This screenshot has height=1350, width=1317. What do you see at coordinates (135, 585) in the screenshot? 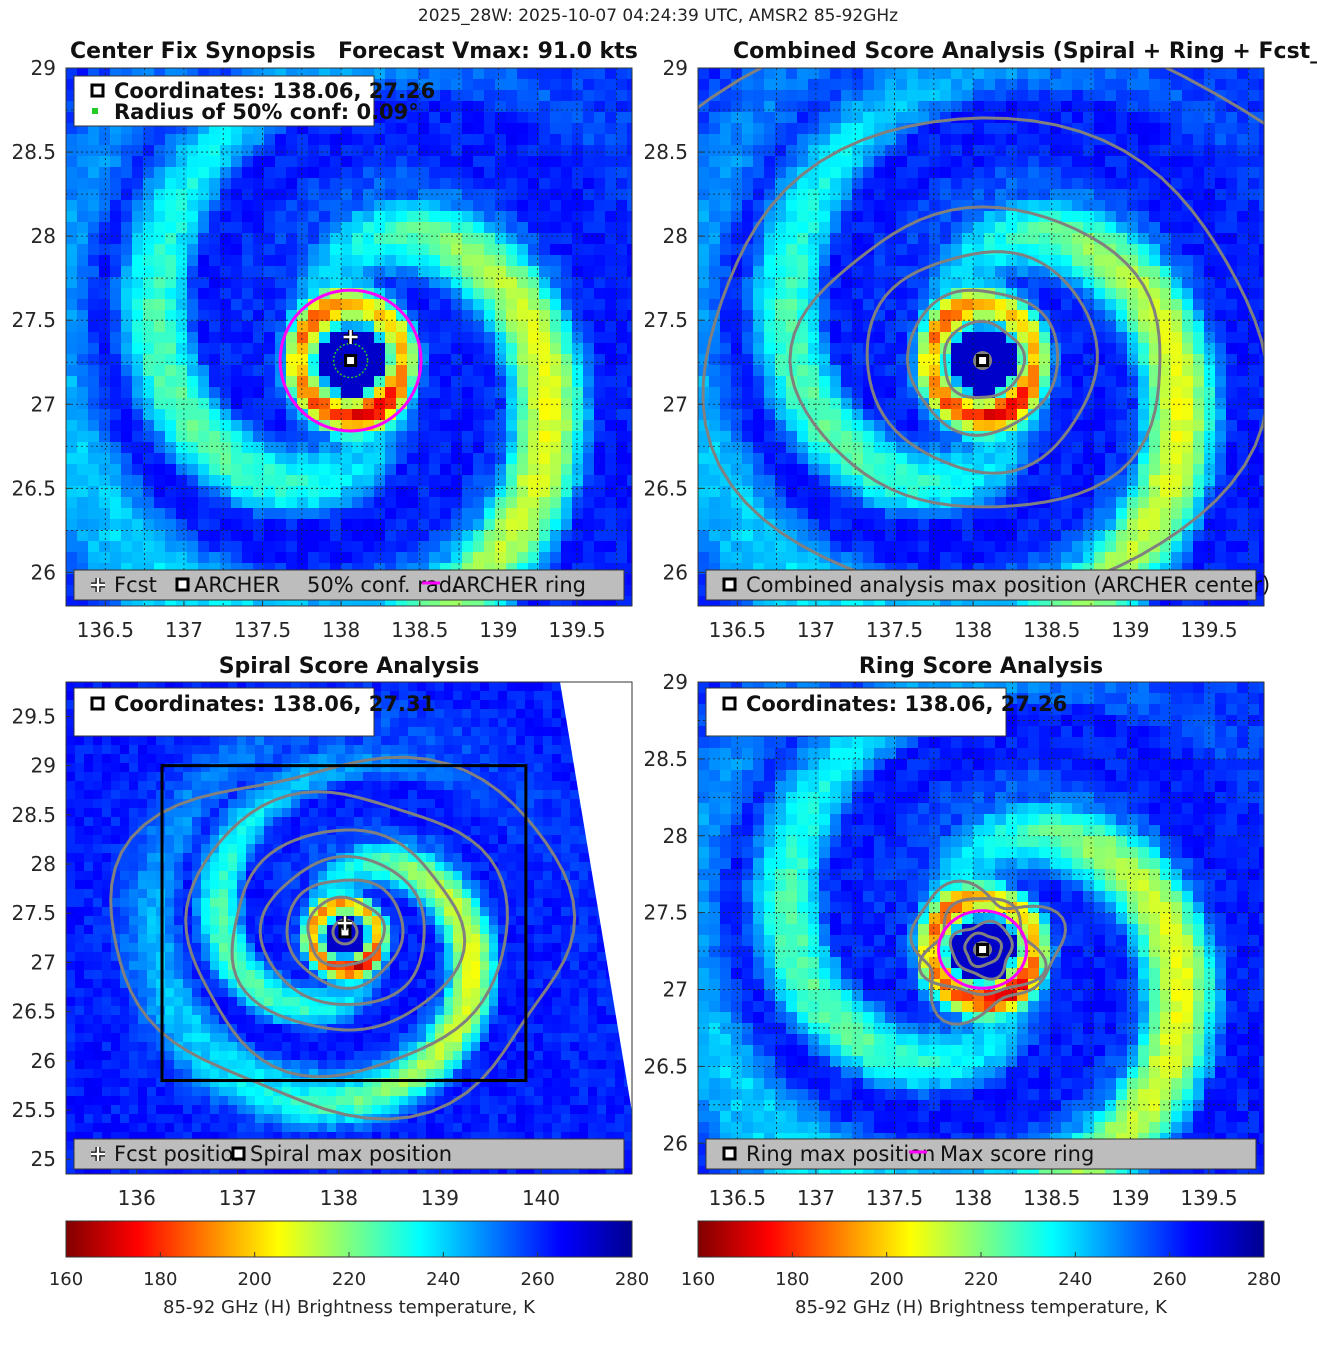
I see `legend-fcst: Fcst` at bounding box center [135, 585].